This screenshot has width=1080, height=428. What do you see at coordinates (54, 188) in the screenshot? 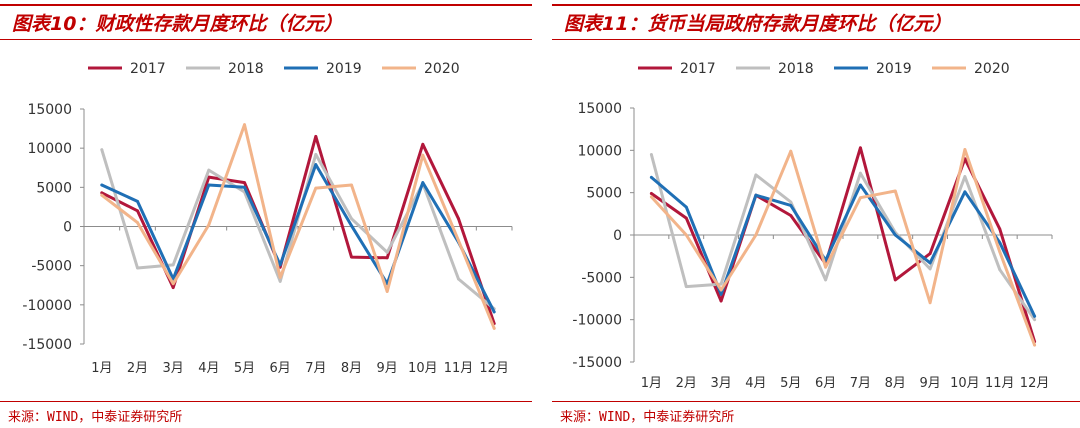
I see `y-tick-label: 5000` at bounding box center [54, 188].